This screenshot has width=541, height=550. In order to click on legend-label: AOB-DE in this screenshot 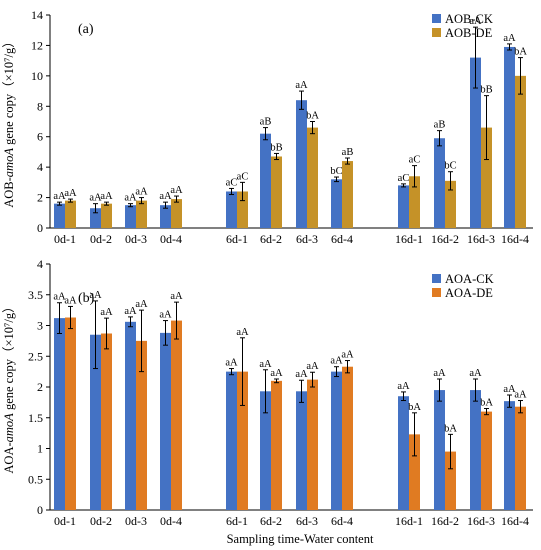, I will do `click(469, 33)`.